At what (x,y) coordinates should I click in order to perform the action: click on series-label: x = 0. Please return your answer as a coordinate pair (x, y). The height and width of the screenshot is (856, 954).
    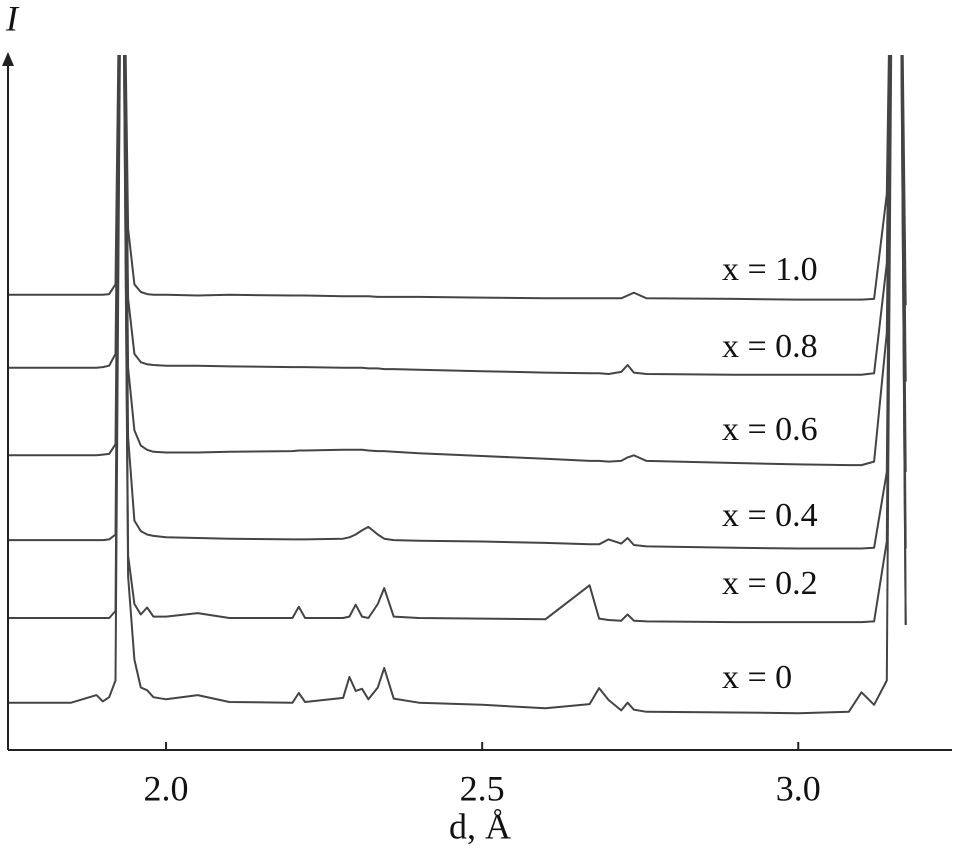
    Looking at the image, I should click on (757, 677).